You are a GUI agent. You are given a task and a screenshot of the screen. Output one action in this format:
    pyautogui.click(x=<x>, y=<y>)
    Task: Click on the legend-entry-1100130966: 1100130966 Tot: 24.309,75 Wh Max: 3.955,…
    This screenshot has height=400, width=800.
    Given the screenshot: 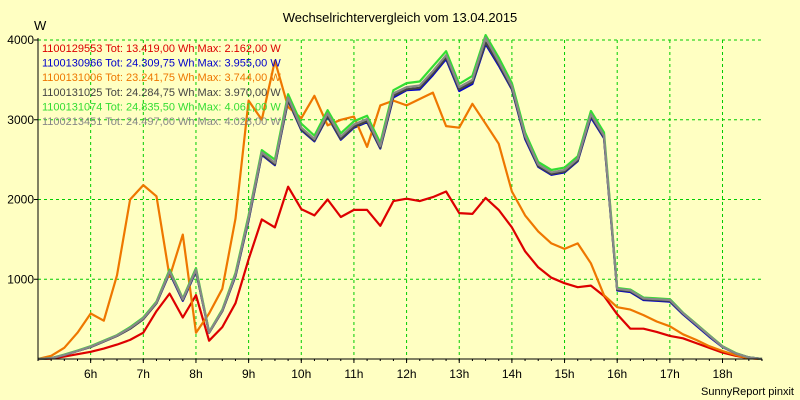 What is the action you would take?
    pyautogui.click(x=161, y=64)
    